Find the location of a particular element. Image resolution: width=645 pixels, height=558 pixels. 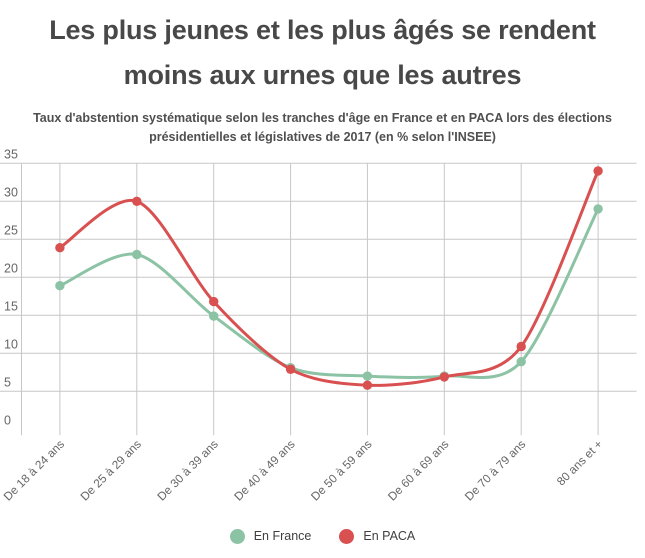

y-axis-label: 15 is located at coordinates (11, 306).